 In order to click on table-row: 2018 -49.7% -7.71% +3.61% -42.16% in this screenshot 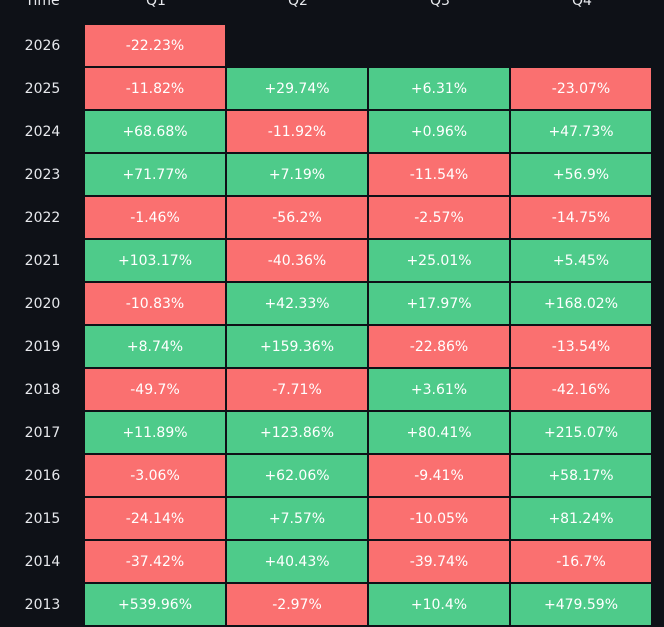, I will do `click(332, 389)`.